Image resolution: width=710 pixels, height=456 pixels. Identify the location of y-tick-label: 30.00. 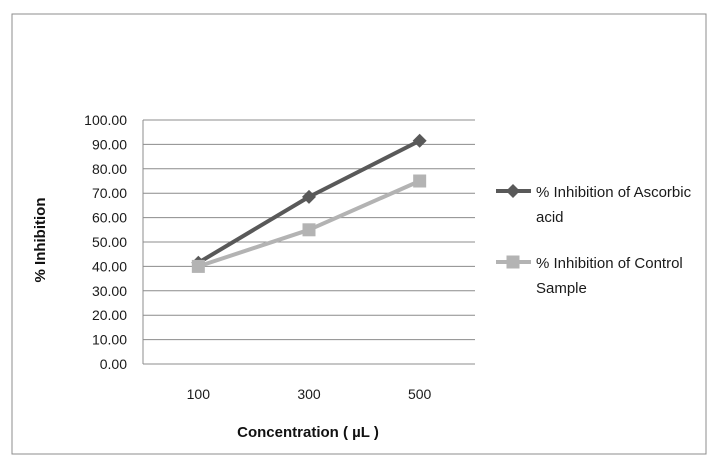
(109, 291).